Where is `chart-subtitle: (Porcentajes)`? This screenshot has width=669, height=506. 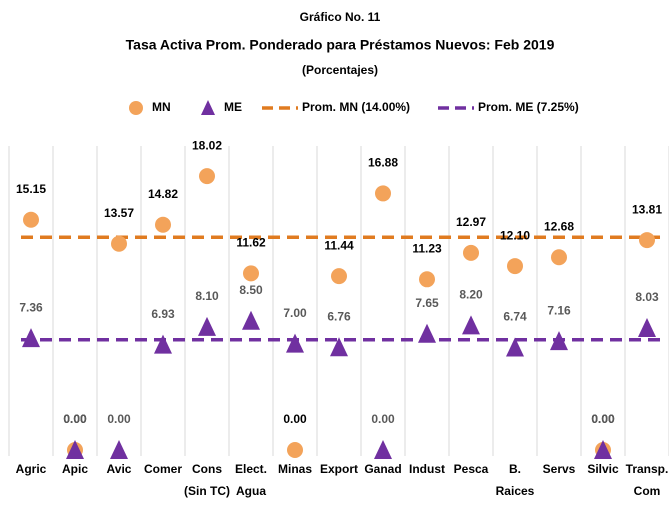
chart-subtitle: (Porcentajes) is located at coordinates (340, 70).